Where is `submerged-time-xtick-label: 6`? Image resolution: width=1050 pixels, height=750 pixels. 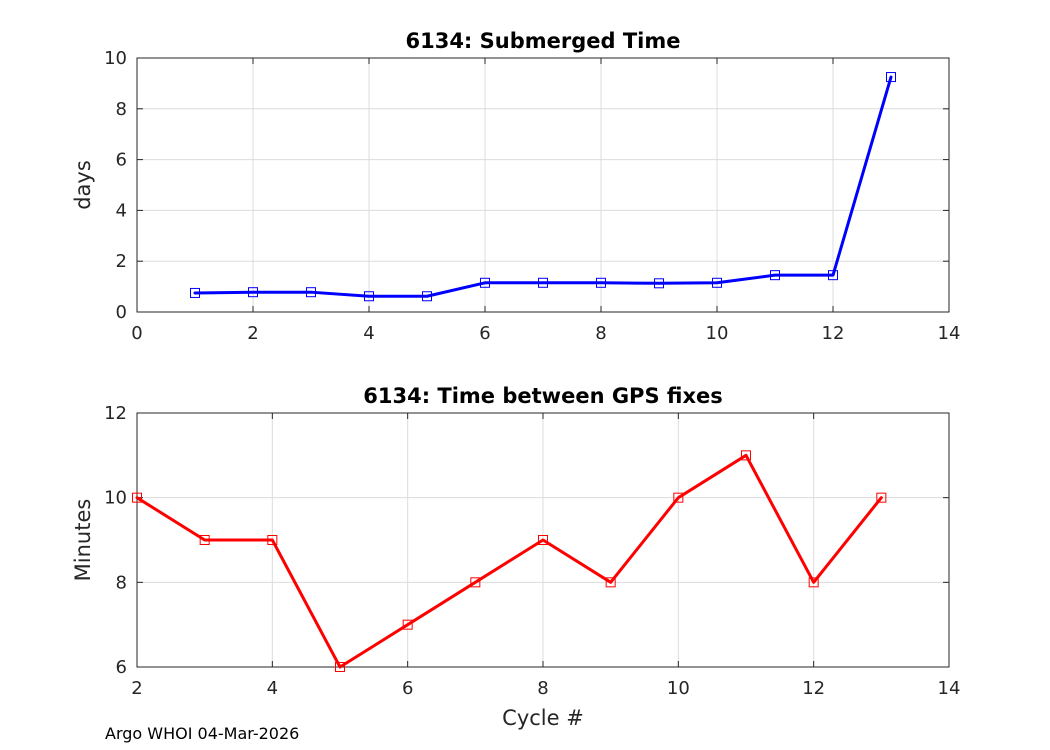 submerged-time-xtick-label: 6 is located at coordinates (484, 333).